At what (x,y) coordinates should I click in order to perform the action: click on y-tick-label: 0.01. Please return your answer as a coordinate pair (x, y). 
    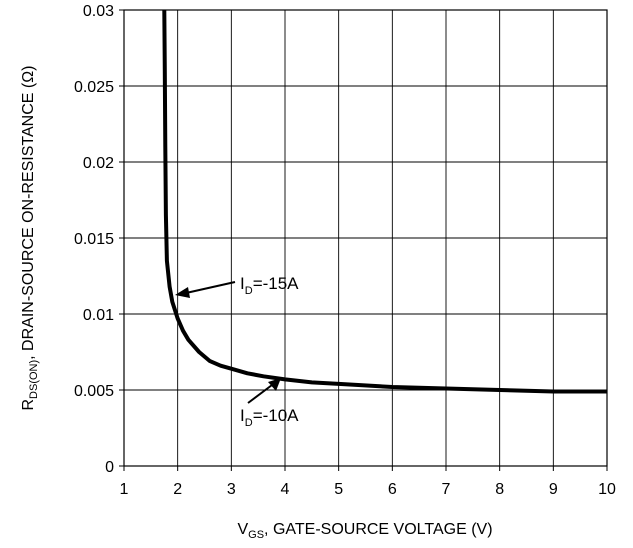
    Looking at the image, I should click on (98, 315).